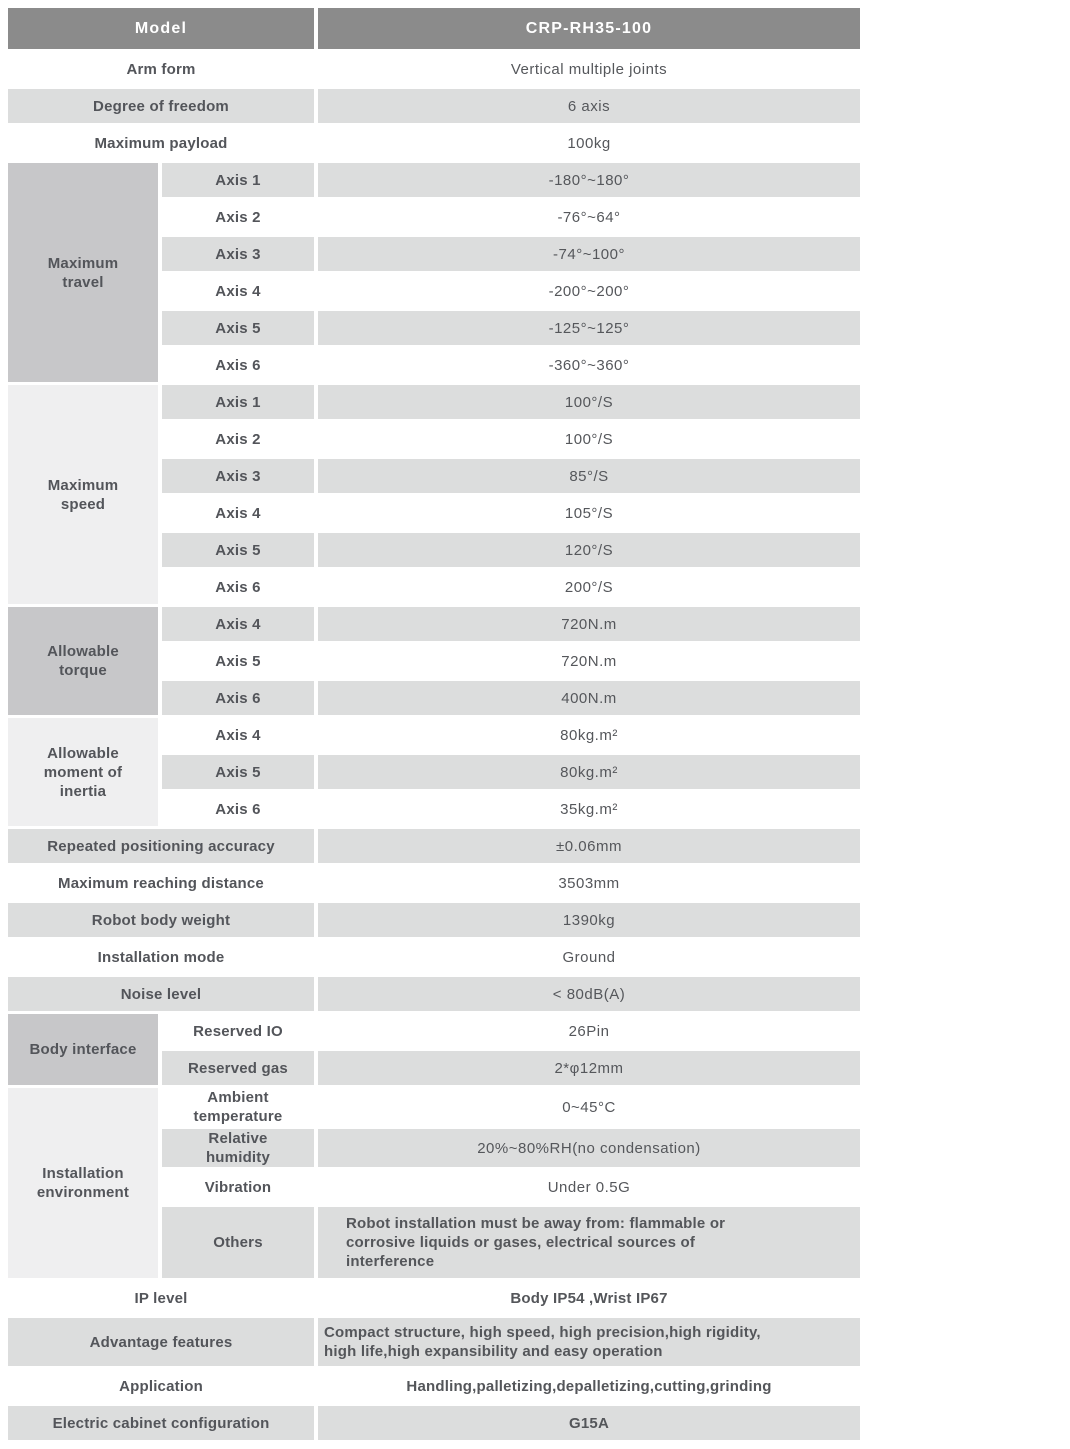 The width and height of the screenshot is (1070, 1449). What do you see at coordinates (434, 513) in the screenshot?
I see `row-speed-axis4: Axis 4 105°/S` at bounding box center [434, 513].